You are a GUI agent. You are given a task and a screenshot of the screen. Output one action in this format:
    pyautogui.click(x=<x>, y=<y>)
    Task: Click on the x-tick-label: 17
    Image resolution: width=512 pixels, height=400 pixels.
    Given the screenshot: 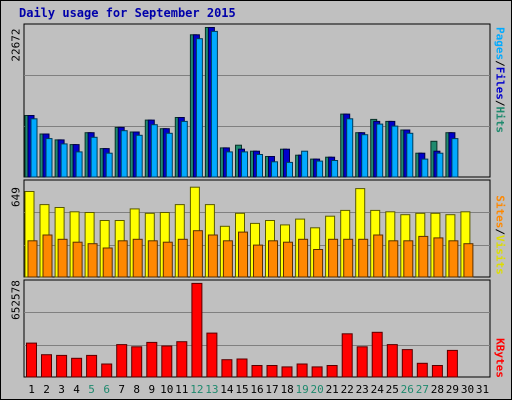 What is the action you would take?
    pyautogui.click(x=271, y=389)
    